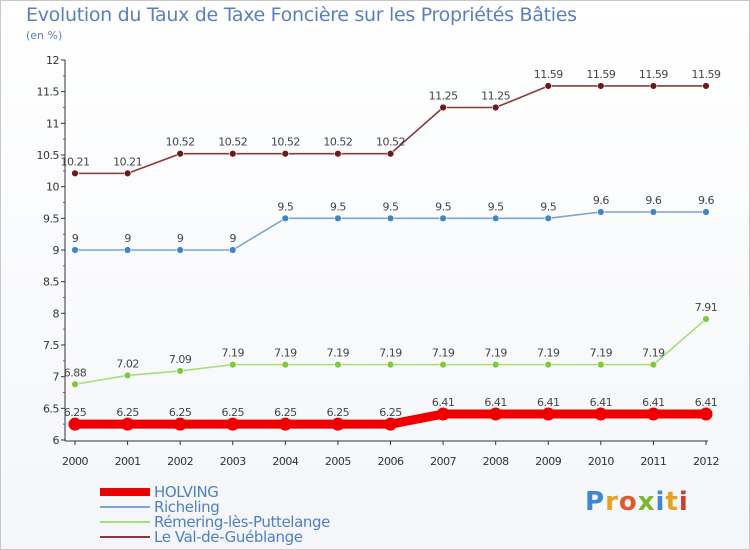 This screenshot has height=550, width=750. What do you see at coordinates (75, 372) in the screenshot?
I see `data-label: 6.88` at bounding box center [75, 372].